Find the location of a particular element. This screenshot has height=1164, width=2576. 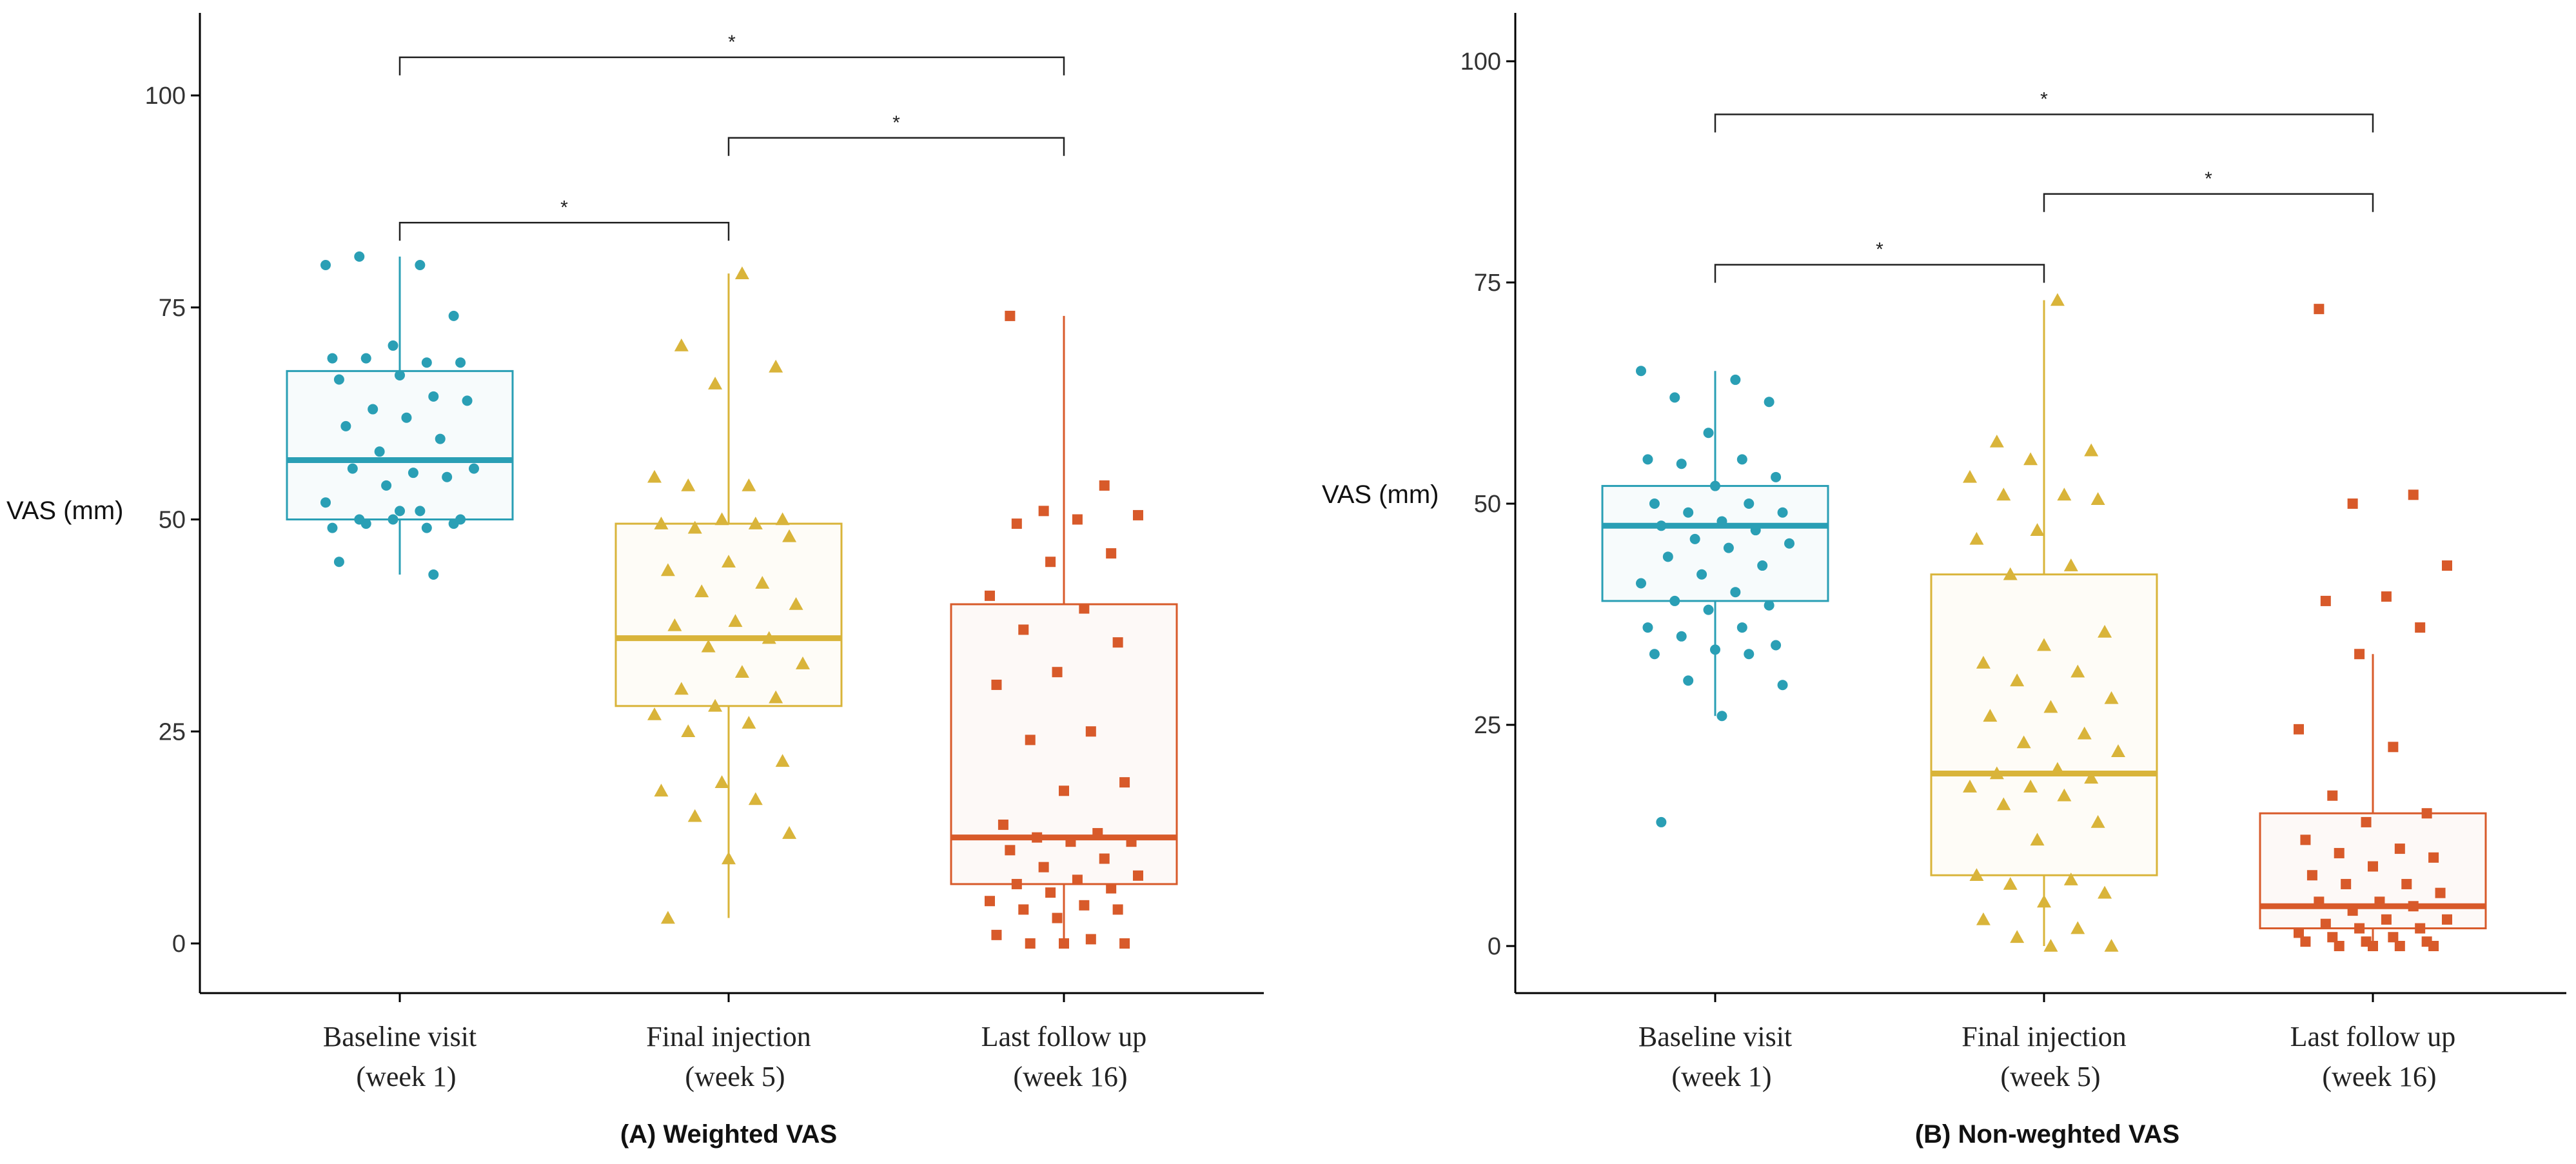

x-tick-label-last-follow-up-week-16: Last follow up (week 16) is located at coordinates (1064, 1056).